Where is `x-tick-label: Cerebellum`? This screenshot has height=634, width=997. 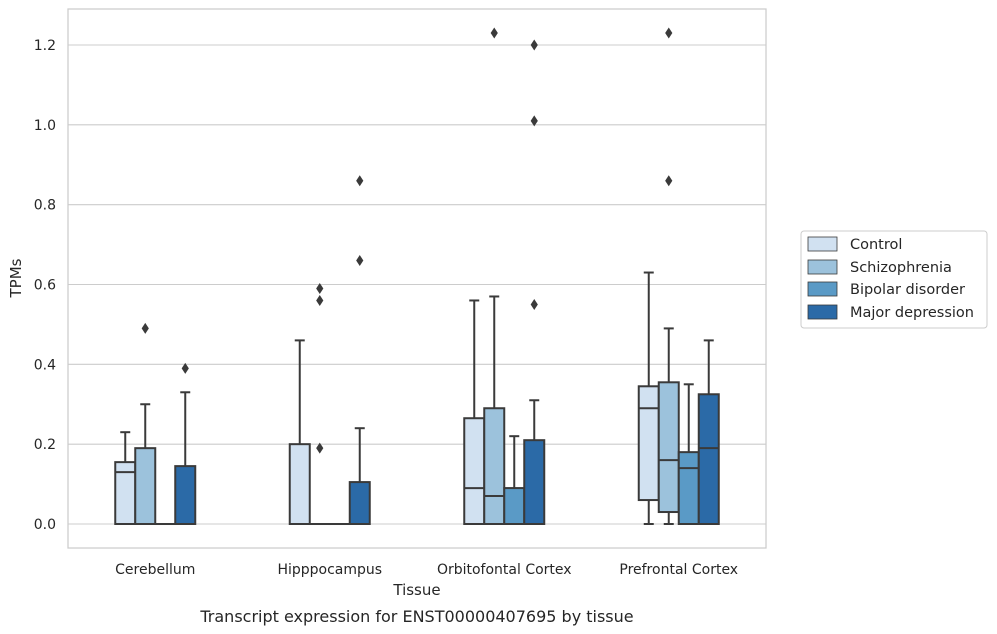
x-tick-label: Cerebellum is located at coordinates (155, 570).